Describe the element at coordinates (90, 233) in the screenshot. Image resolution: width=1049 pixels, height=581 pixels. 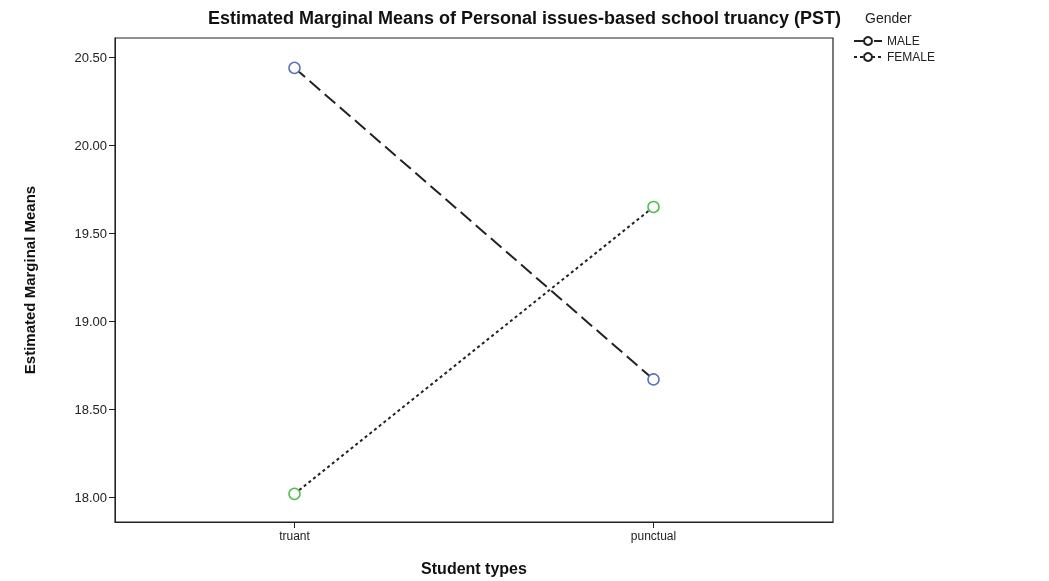
I see `y-tick-label: 19.50` at that location.